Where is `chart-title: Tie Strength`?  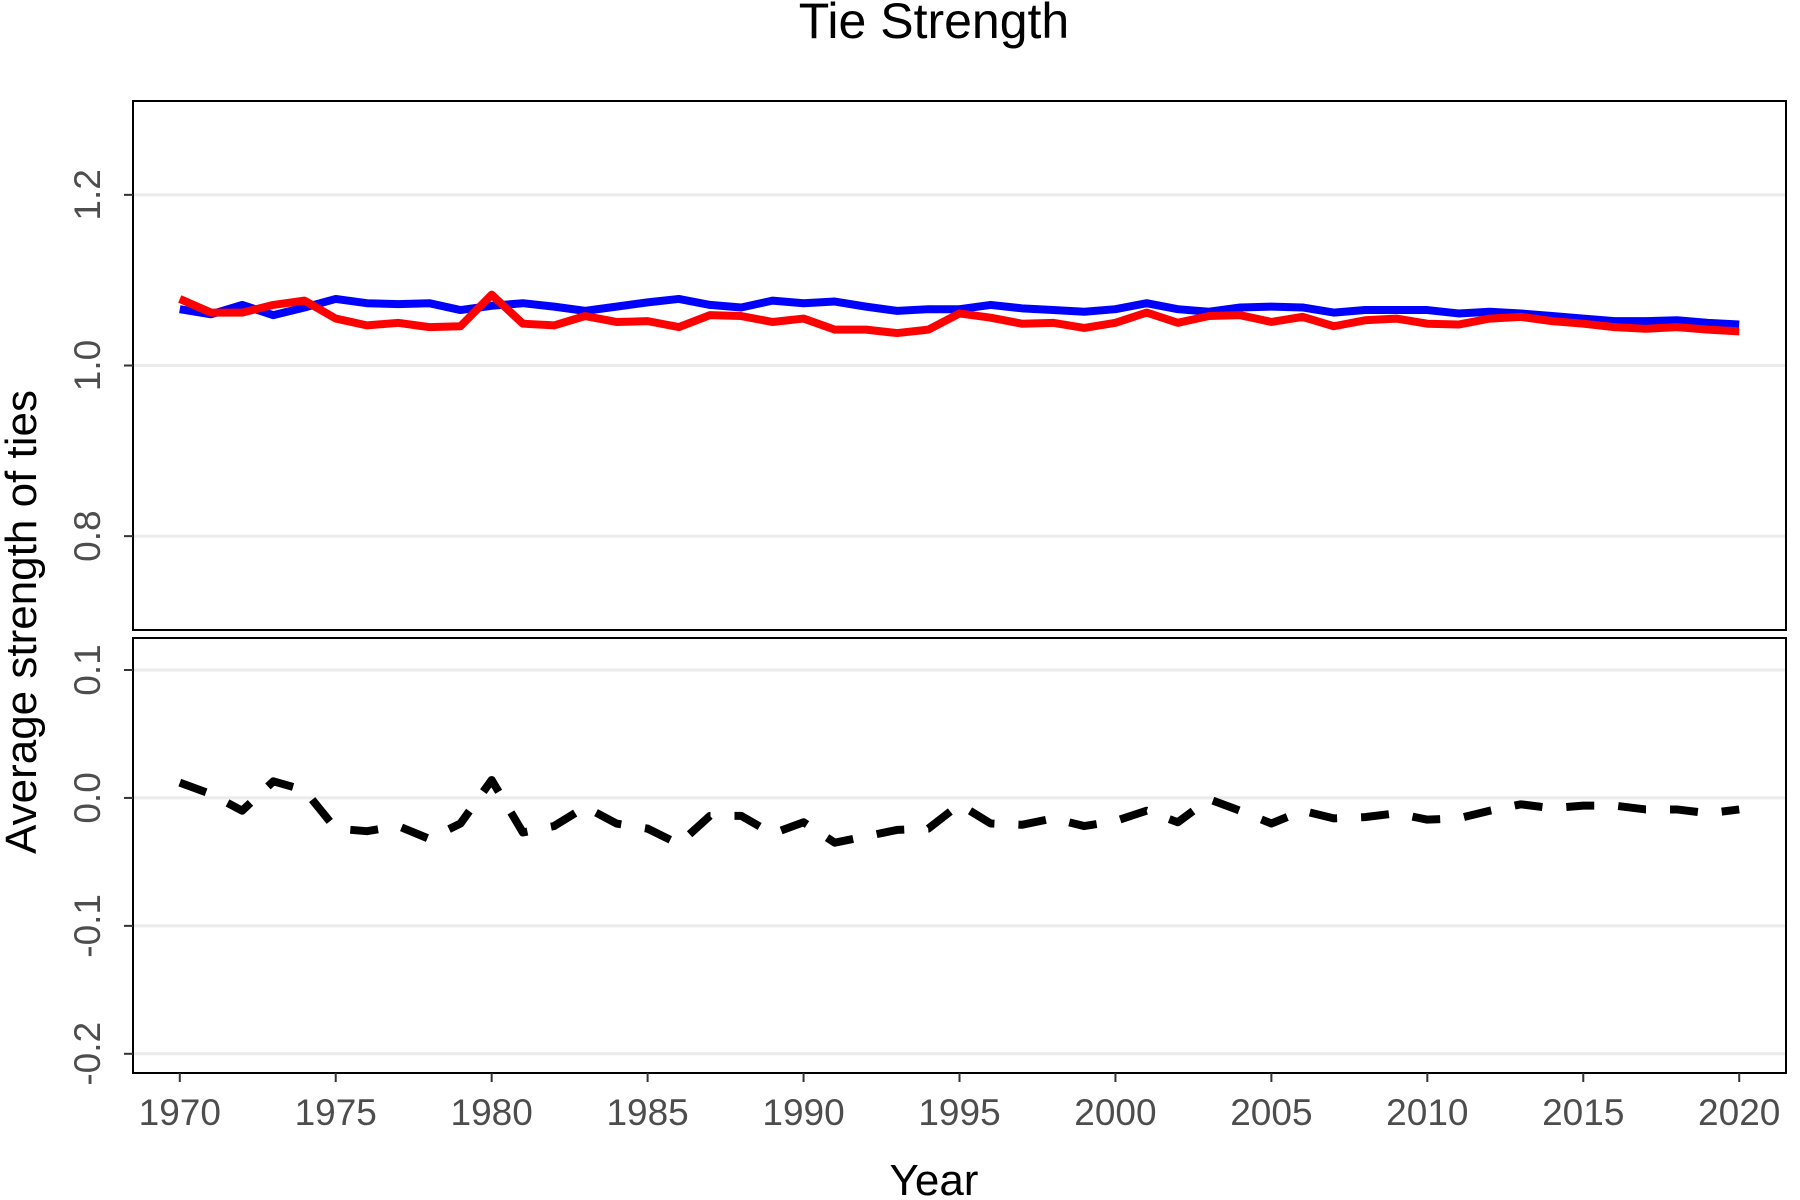 chart-title: Tie Strength is located at coordinates (934, 24).